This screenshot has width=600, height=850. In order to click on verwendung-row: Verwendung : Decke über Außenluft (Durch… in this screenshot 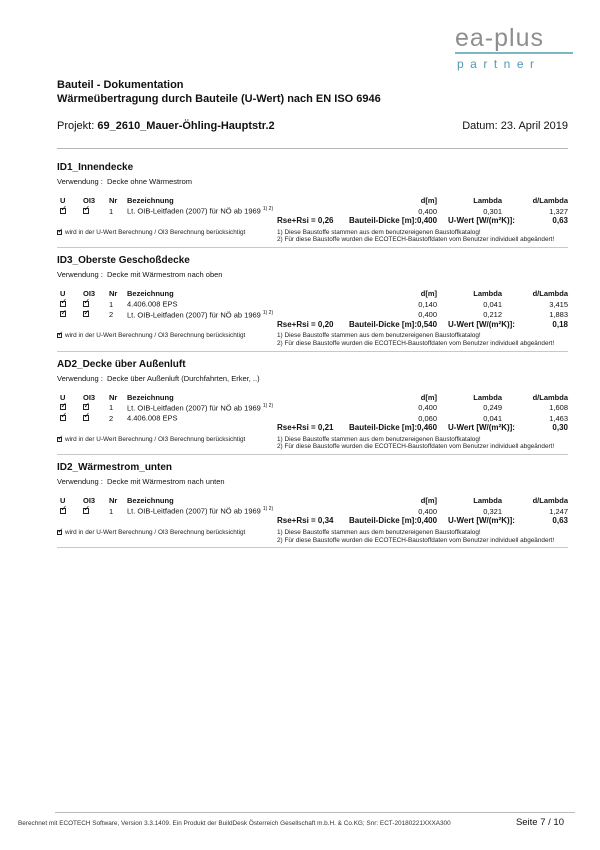, I will do `click(312, 378)`.